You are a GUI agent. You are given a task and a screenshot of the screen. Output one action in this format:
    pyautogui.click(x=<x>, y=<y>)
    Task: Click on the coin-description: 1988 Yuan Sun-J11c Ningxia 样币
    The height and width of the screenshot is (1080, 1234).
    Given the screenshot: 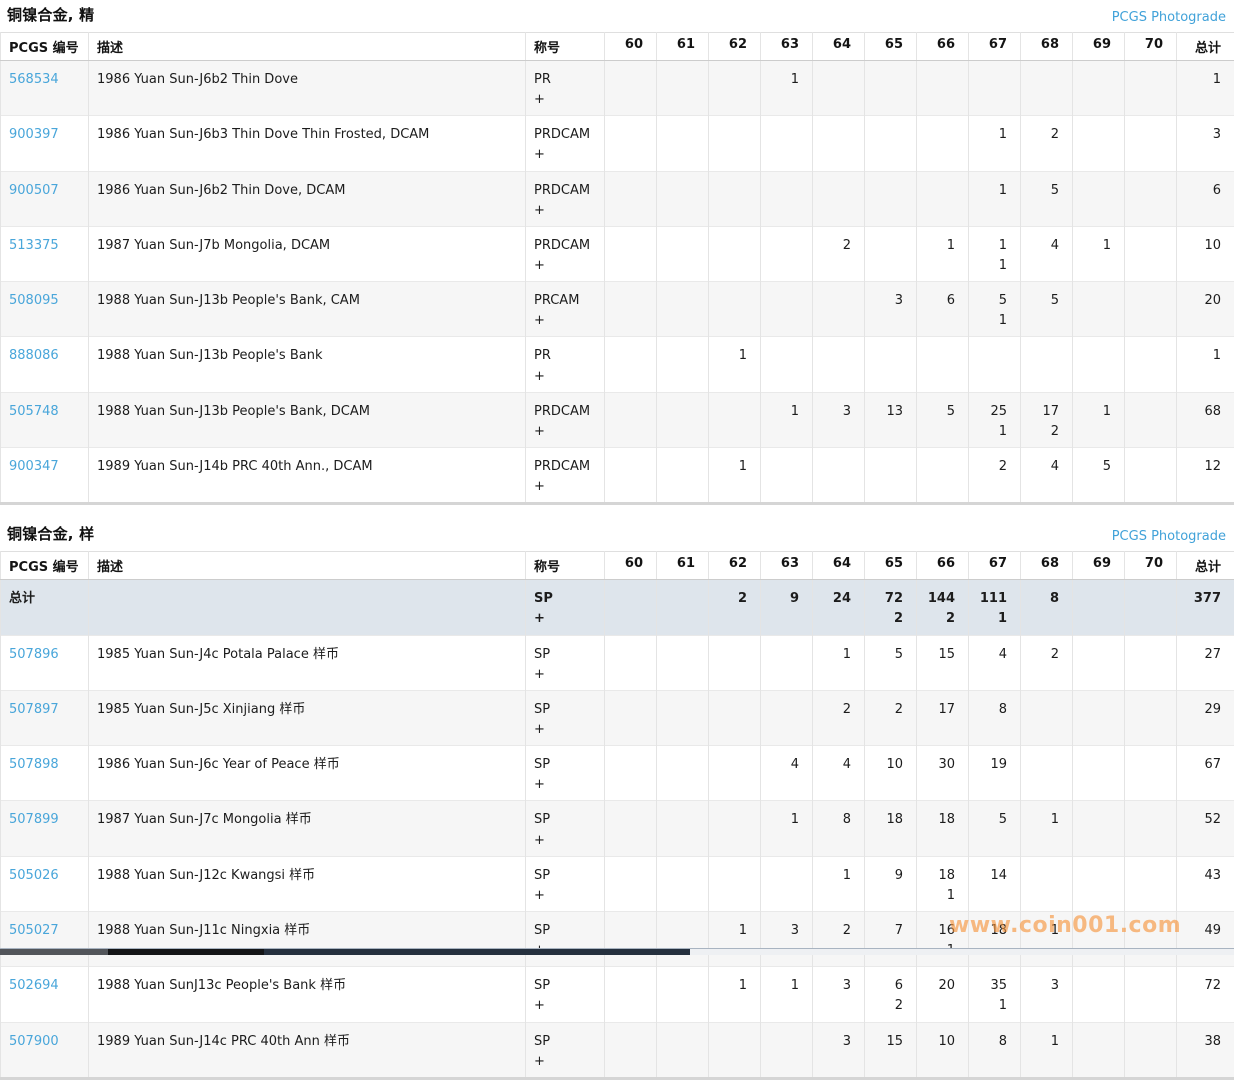 What is the action you would take?
    pyautogui.click(x=307, y=938)
    